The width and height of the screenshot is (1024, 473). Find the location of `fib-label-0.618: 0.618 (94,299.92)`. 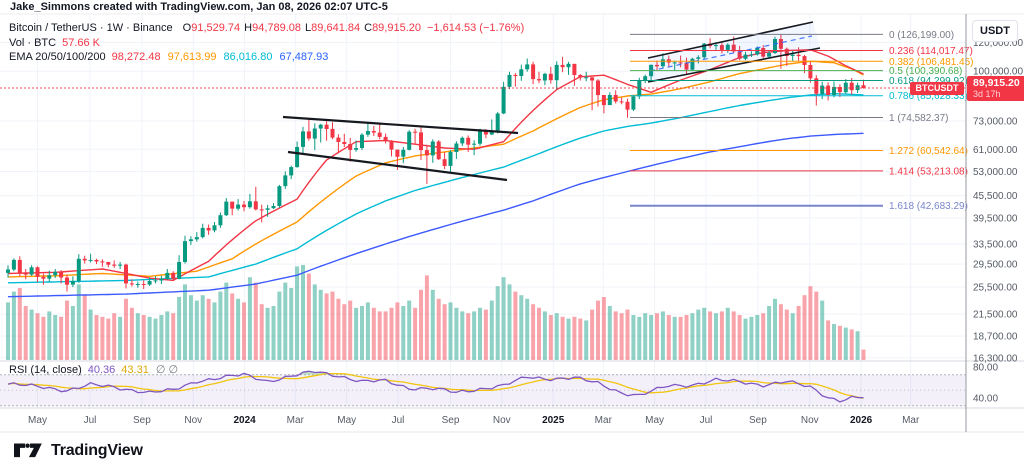

fib-label-0.618: 0.618 (94,299.92) is located at coordinates (928, 81).